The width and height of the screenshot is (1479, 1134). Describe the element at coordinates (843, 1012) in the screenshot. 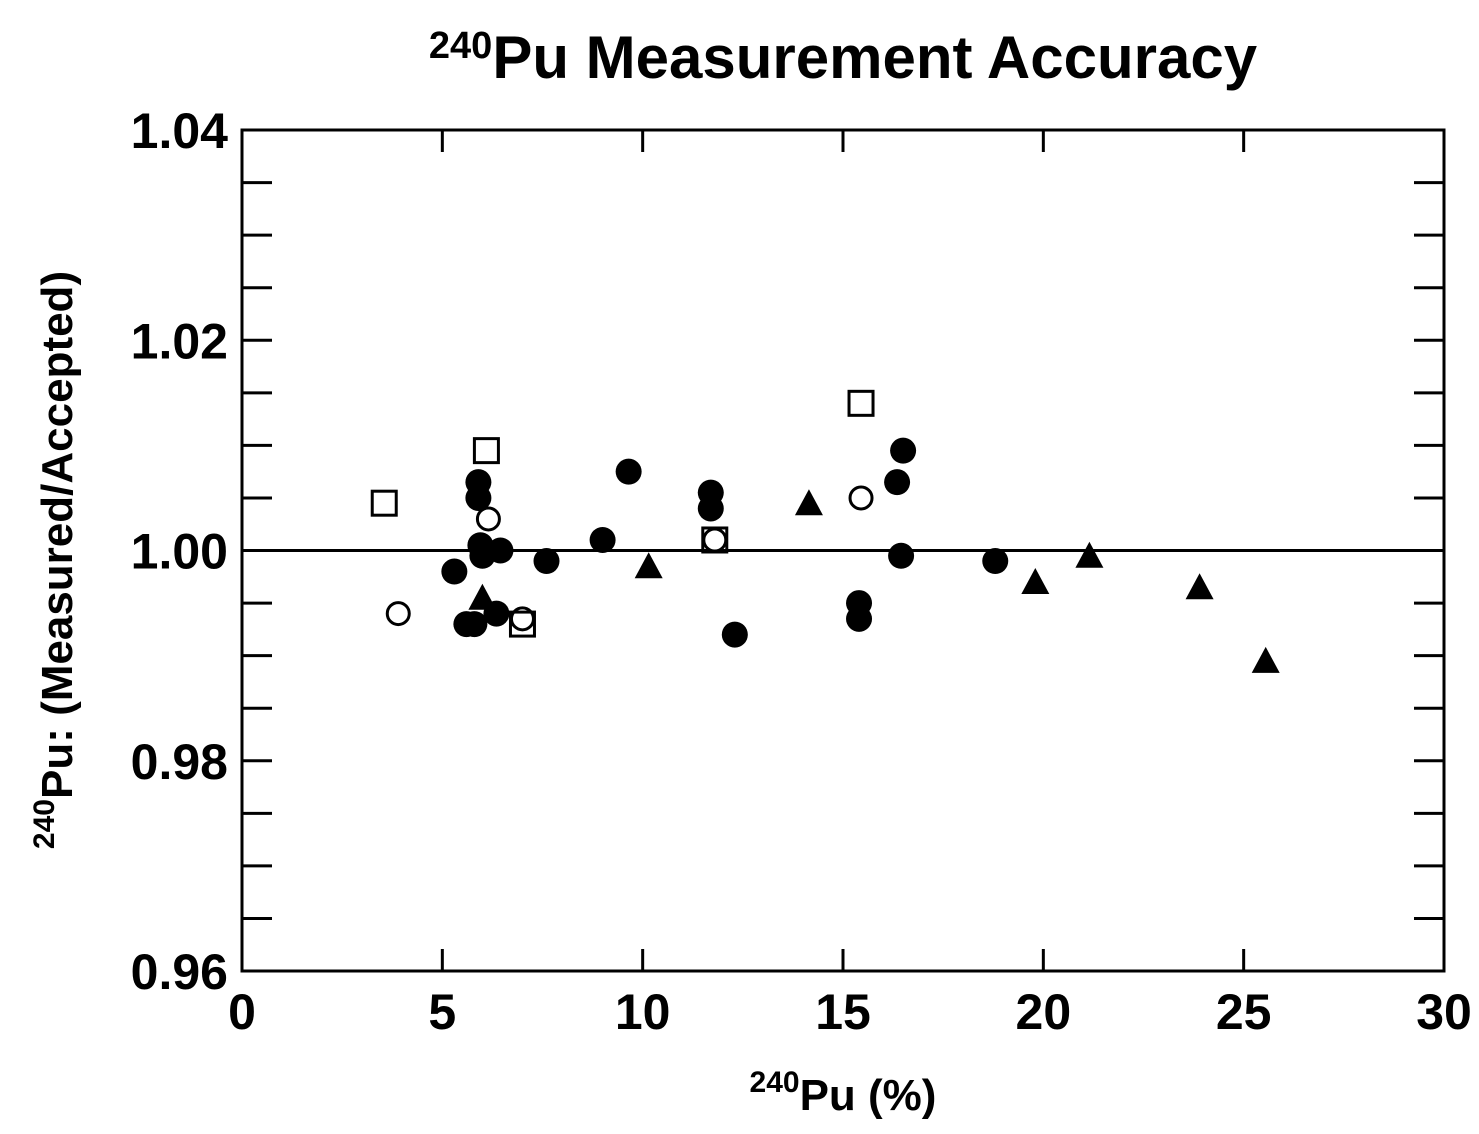

I see `x-tick-label: 15` at that location.